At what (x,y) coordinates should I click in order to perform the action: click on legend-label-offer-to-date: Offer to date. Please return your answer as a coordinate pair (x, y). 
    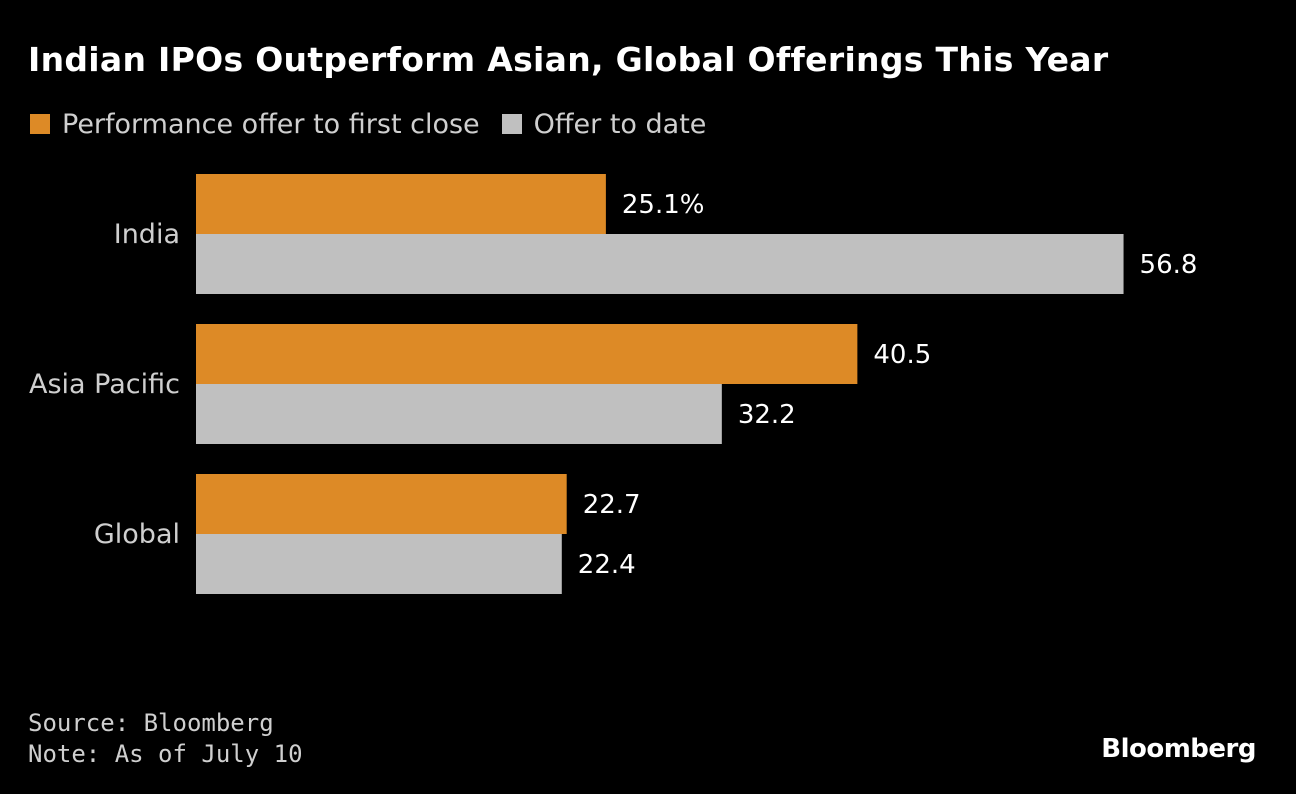
    Looking at the image, I should click on (620, 124).